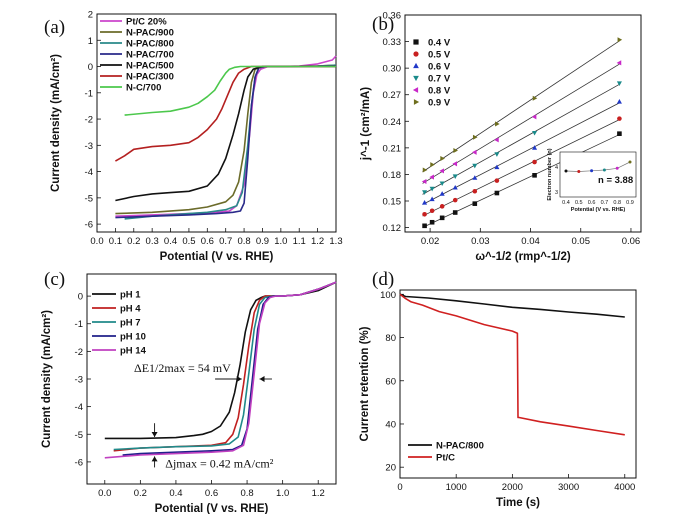  Describe the element at coordinates (439, 103) in the screenshot. I see `legend-entry: 0.9 V` at that location.